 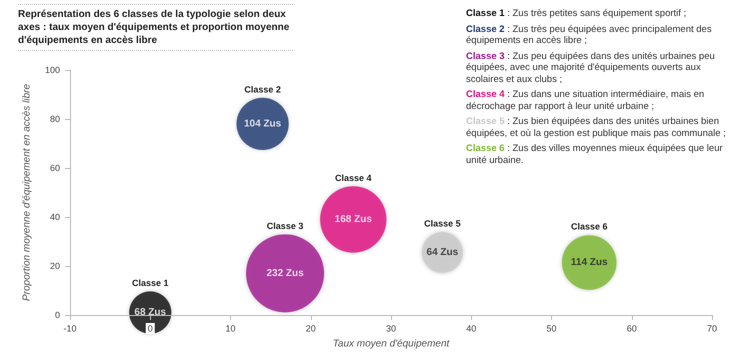 I want to click on y-tick-label: 60, so click(x=55, y=168).